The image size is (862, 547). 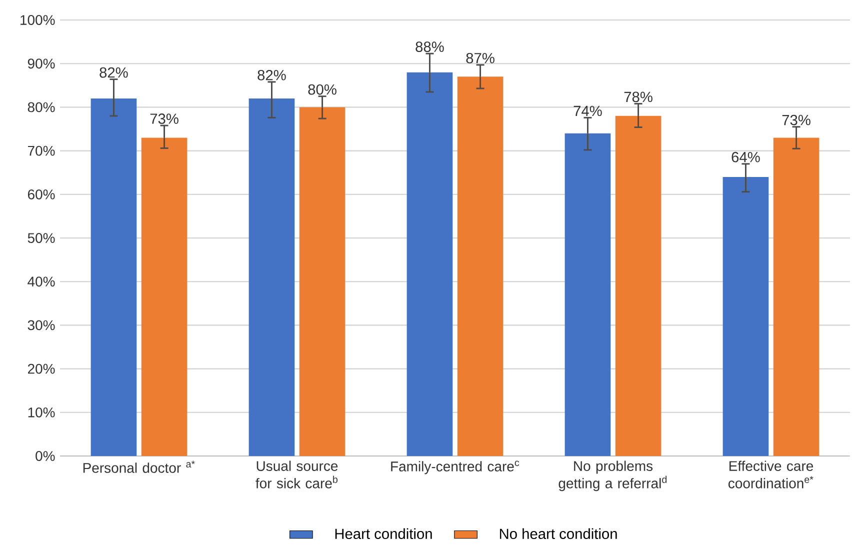 I want to click on x-tick-label: Effective care coordination$^{e*}$, so click(x=771, y=474).